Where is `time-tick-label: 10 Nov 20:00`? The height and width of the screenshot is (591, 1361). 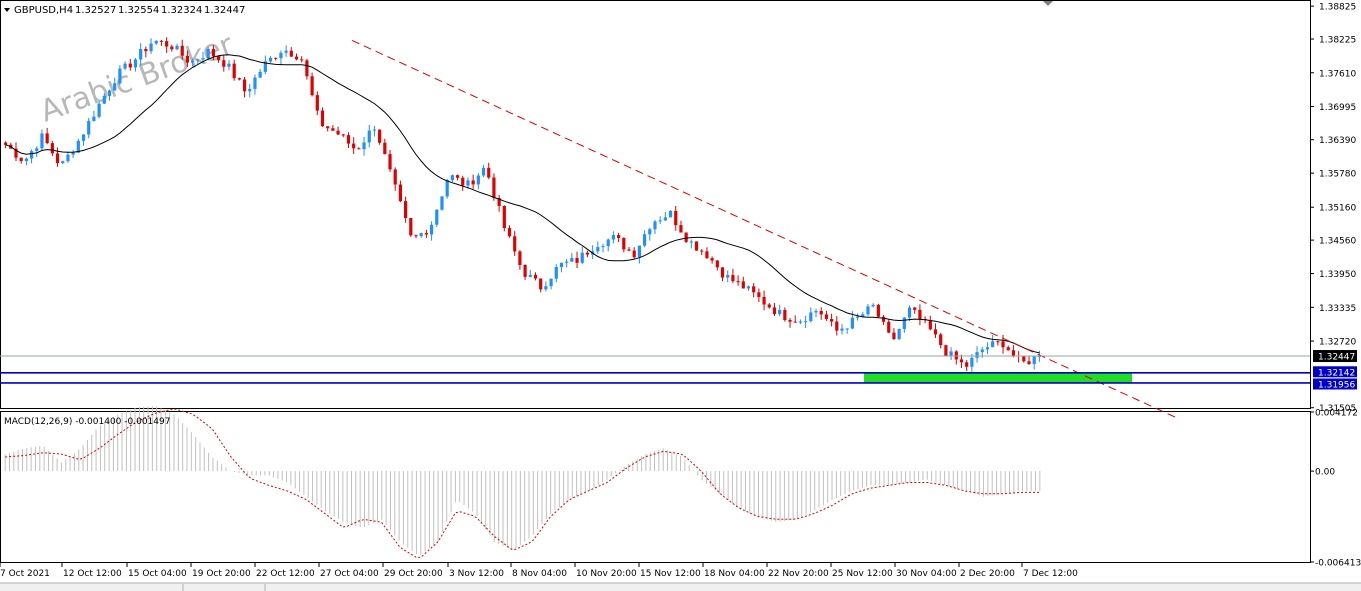
time-tick-label: 10 Nov 20:00 is located at coordinates (606, 574).